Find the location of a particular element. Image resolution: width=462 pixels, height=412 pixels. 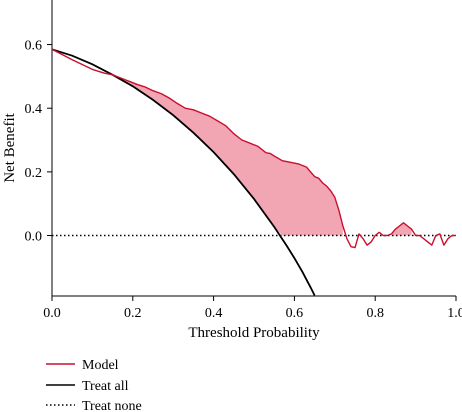

legend-label-model: Model is located at coordinates (100, 365).